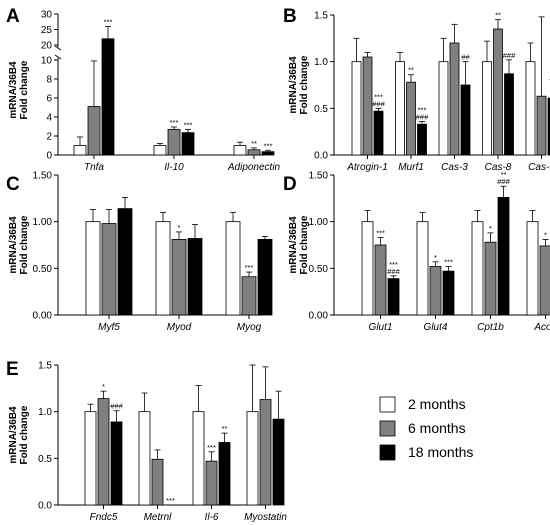 Image resolution: width=550 pixels, height=525 pixels. Describe the element at coordinates (12, 369) in the screenshot. I see `panel-letter: E` at that location.